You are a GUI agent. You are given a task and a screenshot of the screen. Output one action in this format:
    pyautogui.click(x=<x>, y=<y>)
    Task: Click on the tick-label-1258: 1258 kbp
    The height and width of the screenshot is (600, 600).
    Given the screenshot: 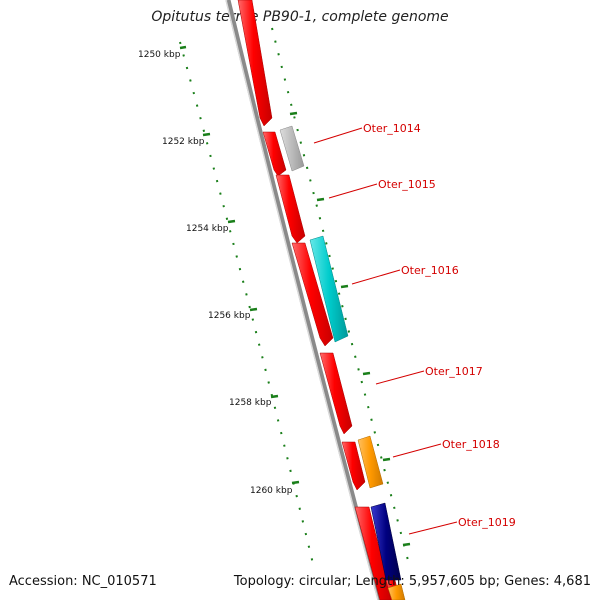 What is the action you would take?
    pyautogui.click(x=250, y=403)
    